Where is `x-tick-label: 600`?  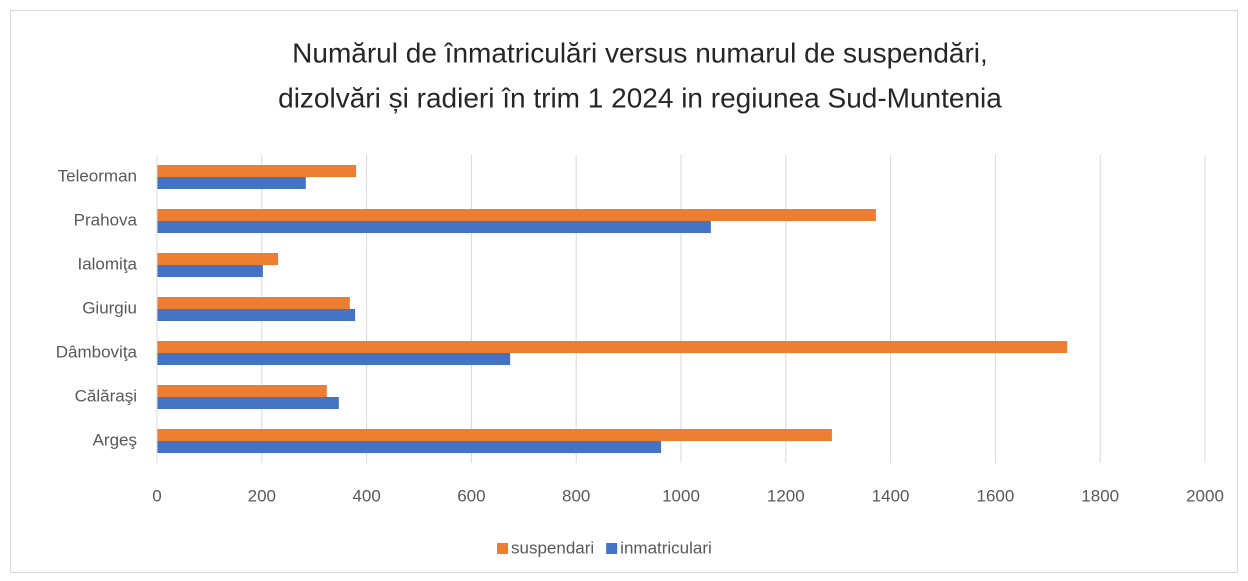 x-tick-label: 600 is located at coordinates (471, 495).